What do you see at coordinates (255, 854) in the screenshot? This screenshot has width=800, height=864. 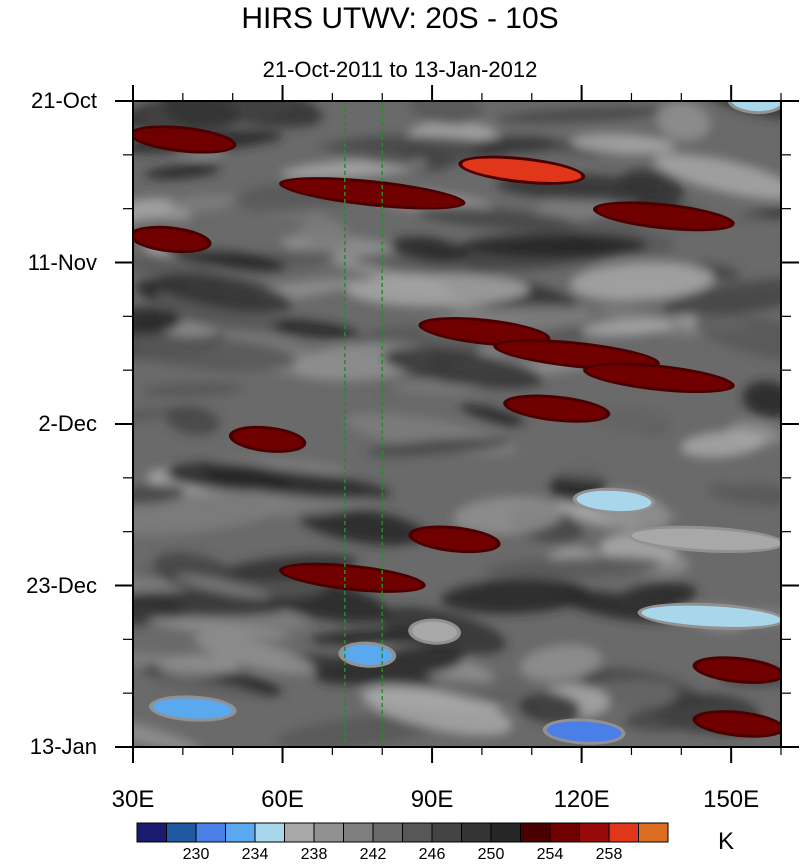 I see `colorbar-label: 234` at bounding box center [255, 854].